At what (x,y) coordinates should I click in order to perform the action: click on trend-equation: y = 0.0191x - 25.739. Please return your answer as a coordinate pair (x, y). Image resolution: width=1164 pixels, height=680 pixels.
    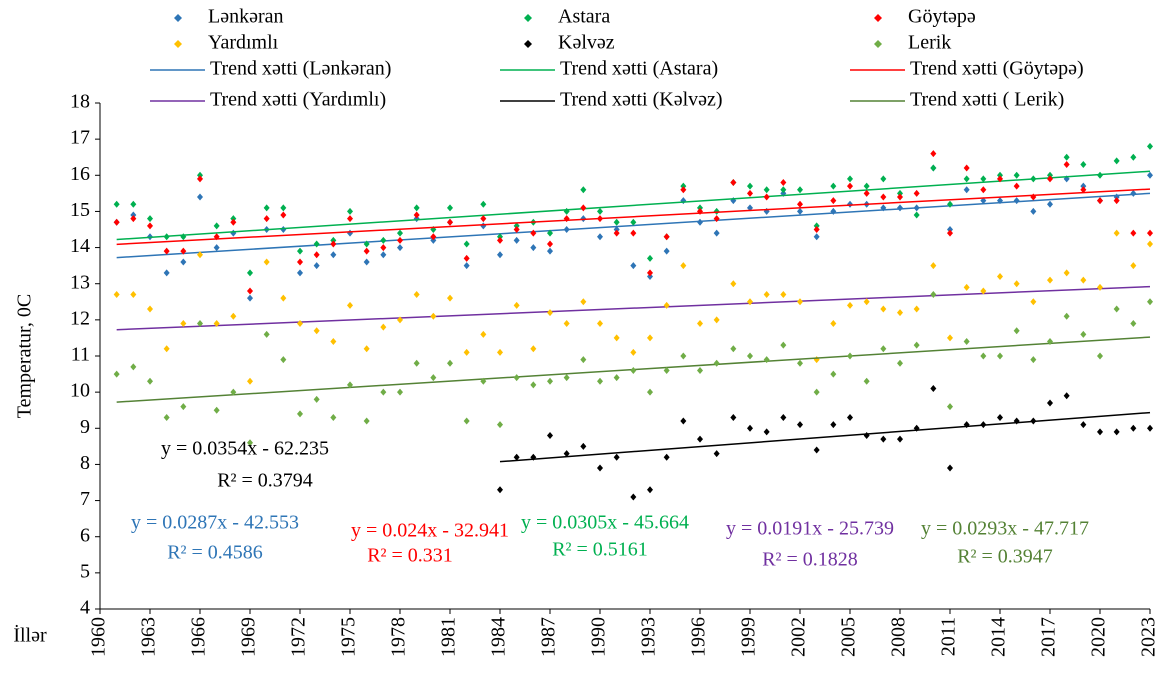
    Looking at the image, I should click on (810, 529).